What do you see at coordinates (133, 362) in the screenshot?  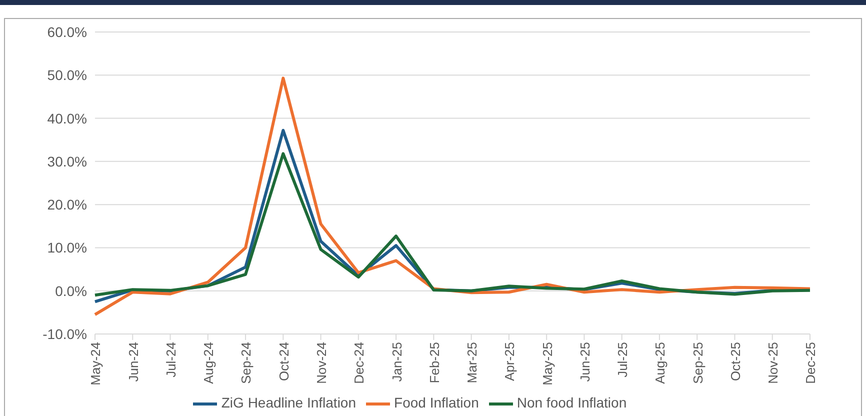 I see `x-tick-label: Jun-24` at bounding box center [133, 362].